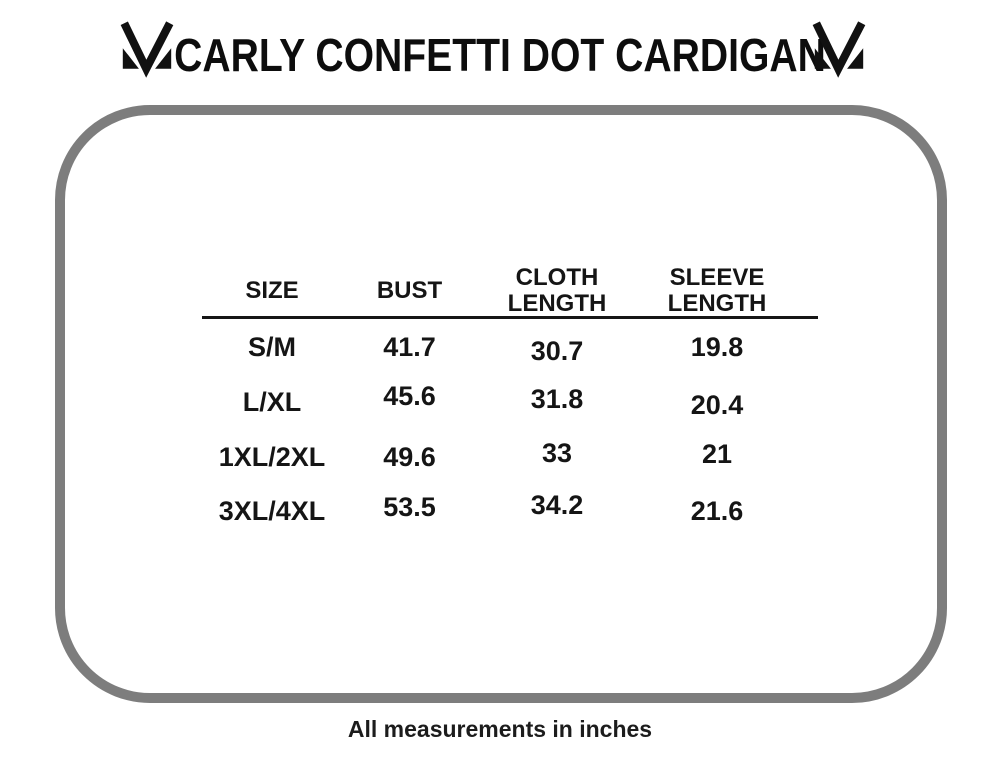  I want to click on cell-cloth-length: 33, so click(557, 453).